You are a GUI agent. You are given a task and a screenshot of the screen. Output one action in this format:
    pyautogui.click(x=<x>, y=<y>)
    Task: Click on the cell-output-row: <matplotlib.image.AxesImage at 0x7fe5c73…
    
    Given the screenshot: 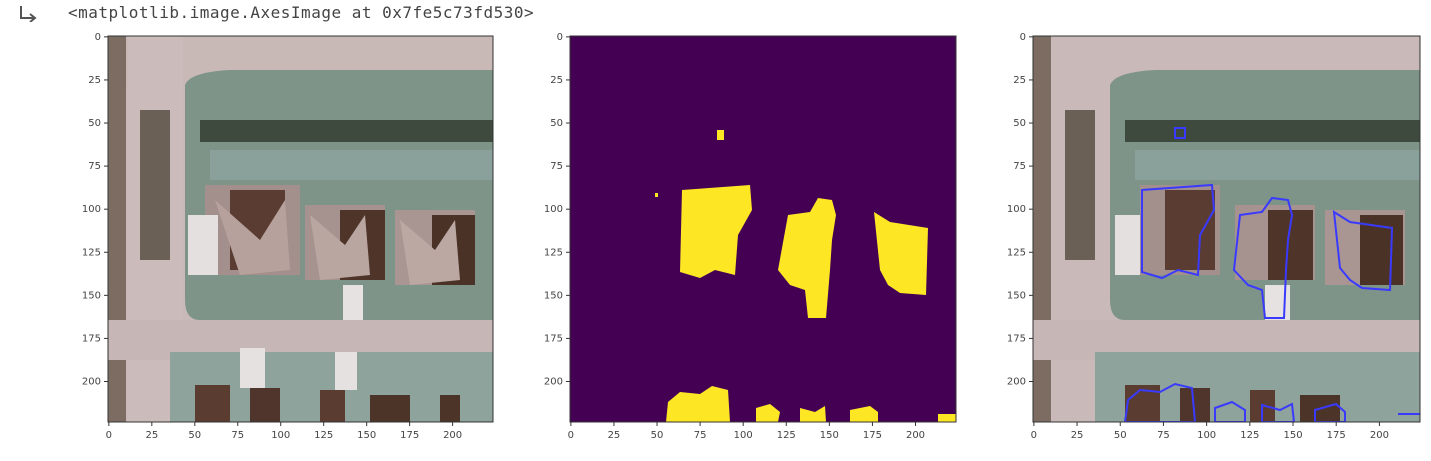 What is the action you would take?
    pyautogui.click(x=715, y=17)
    